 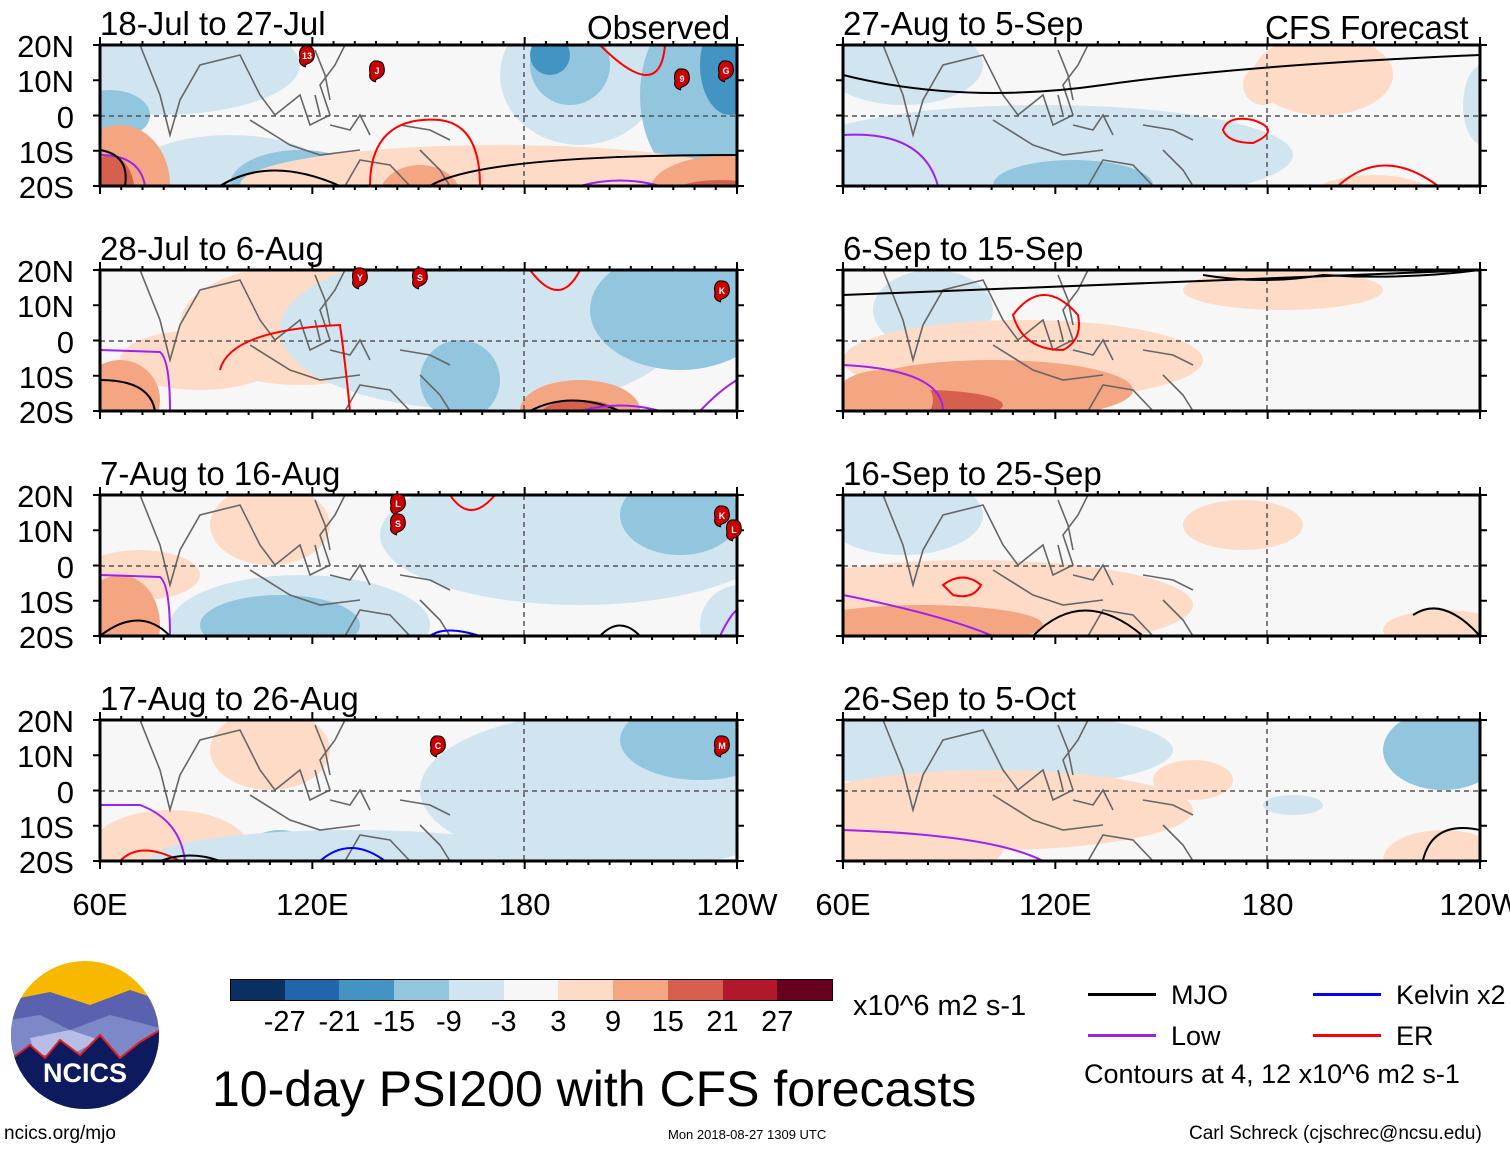 What do you see at coordinates (229, 698) in the screenshot?
I see `panel-title: 17-Aug to 26-Aug` at bounding box center [229, 698].